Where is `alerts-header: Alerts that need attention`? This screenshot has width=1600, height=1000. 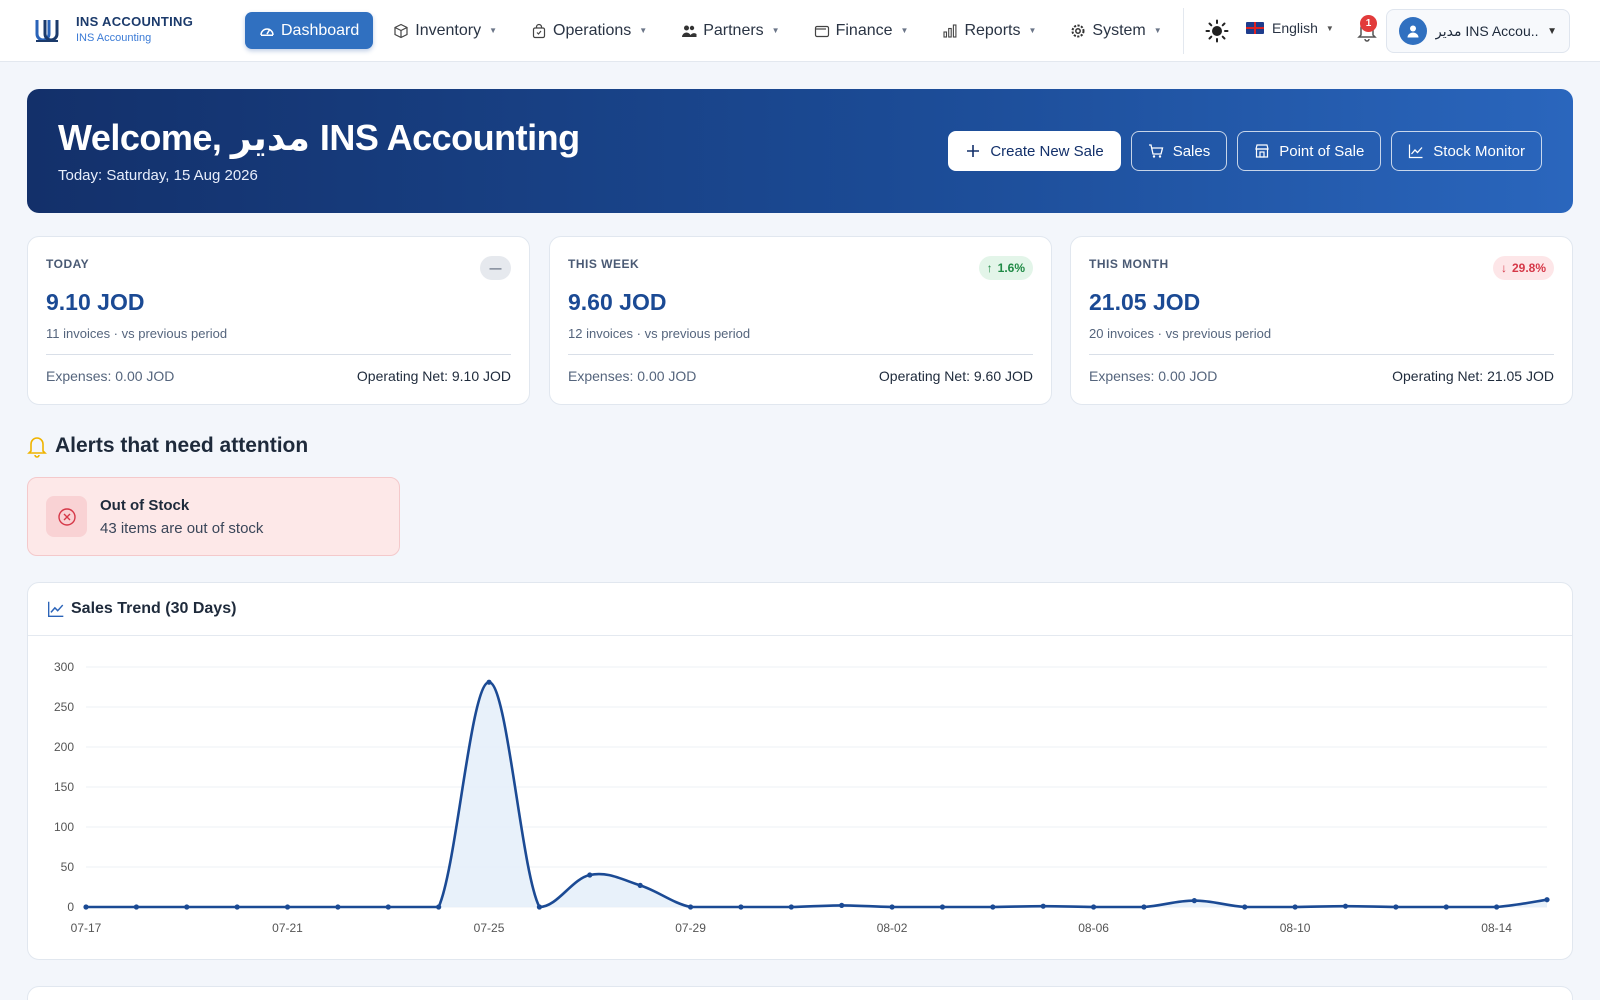 alerts-header: Alerts that need attention is located at coordinates (167, 446).